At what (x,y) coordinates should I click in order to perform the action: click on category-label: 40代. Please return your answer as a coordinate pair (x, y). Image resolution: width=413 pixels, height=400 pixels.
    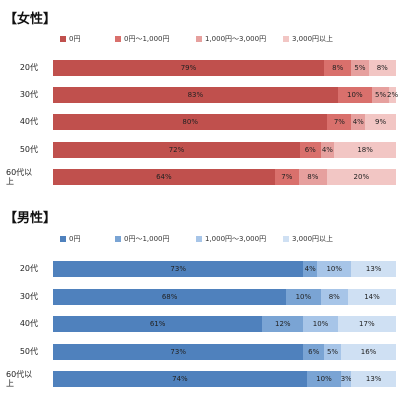
    Looking at the image, I should click on (28, 323).